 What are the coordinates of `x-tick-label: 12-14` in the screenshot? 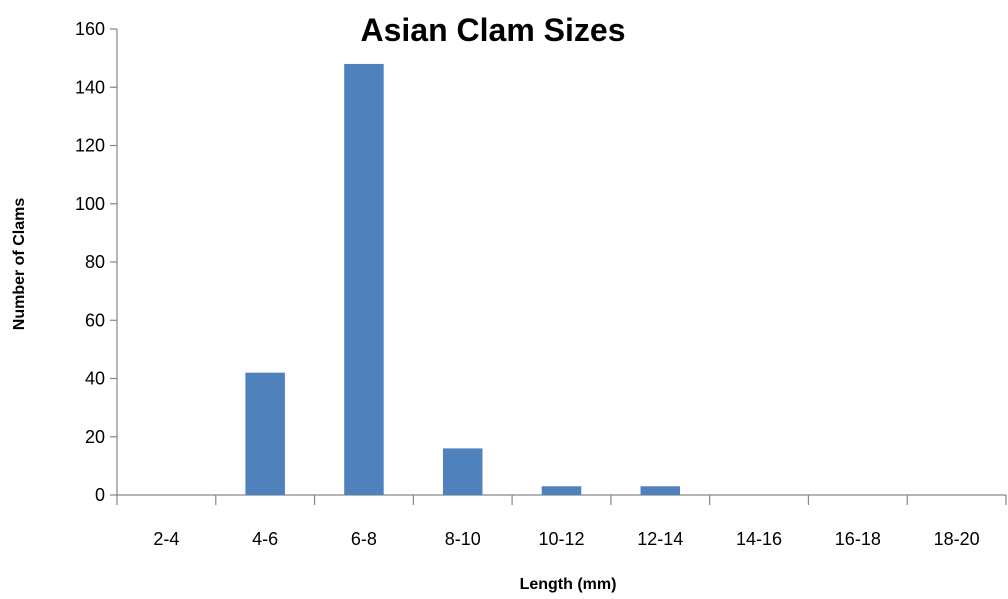 It's located at (660, 539).